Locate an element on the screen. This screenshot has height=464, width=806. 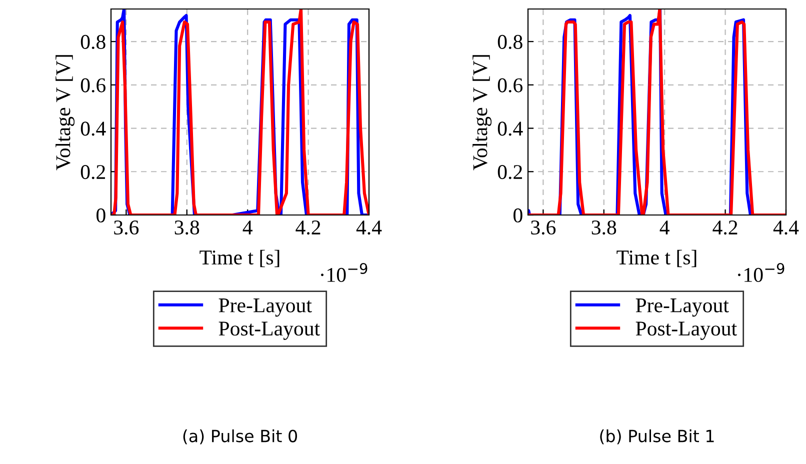
text: (b) Pulse Bit 1 is located at coordinates (657, 436).